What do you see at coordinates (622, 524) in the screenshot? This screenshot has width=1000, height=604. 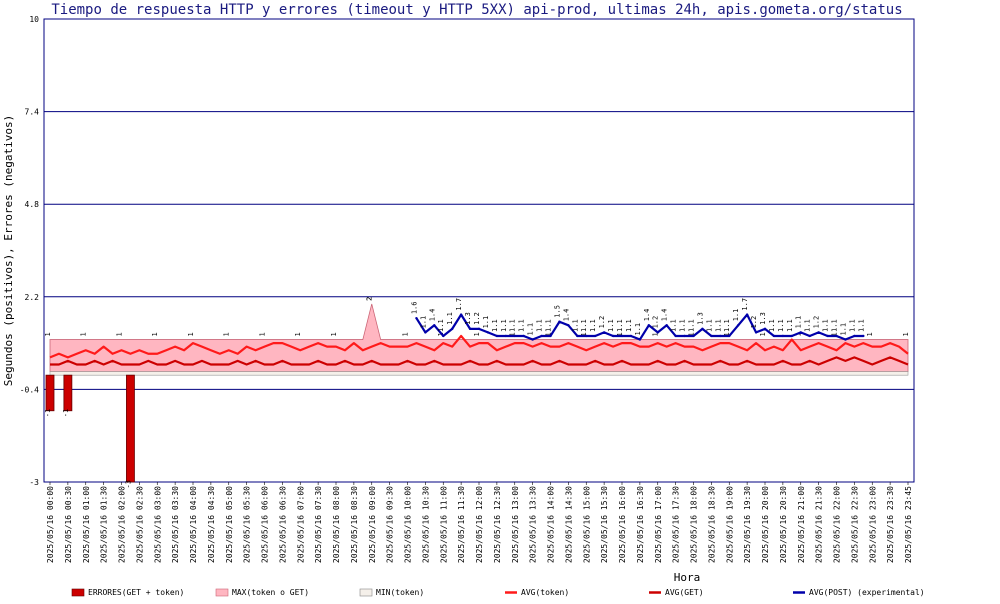 I see `x-tick-label: 2025/05/16 16:00` at bounding box center [622, 524].